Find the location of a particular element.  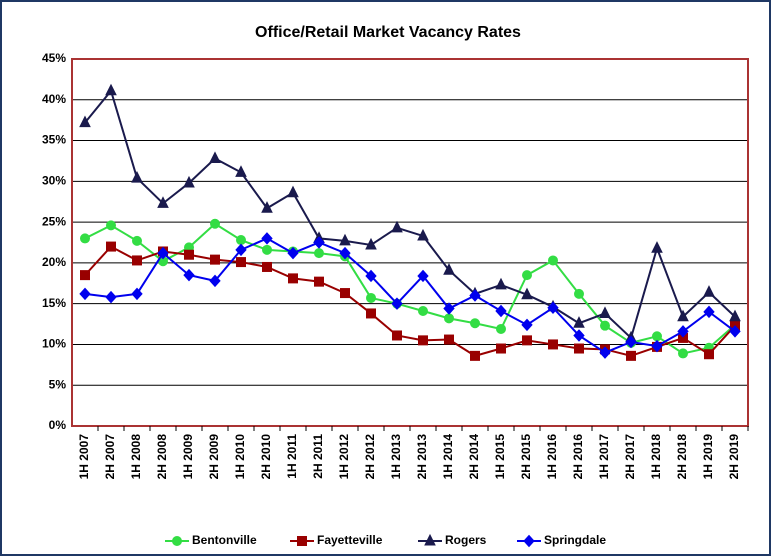

y-tick-label: 30% is located at coordinates (54, 181).